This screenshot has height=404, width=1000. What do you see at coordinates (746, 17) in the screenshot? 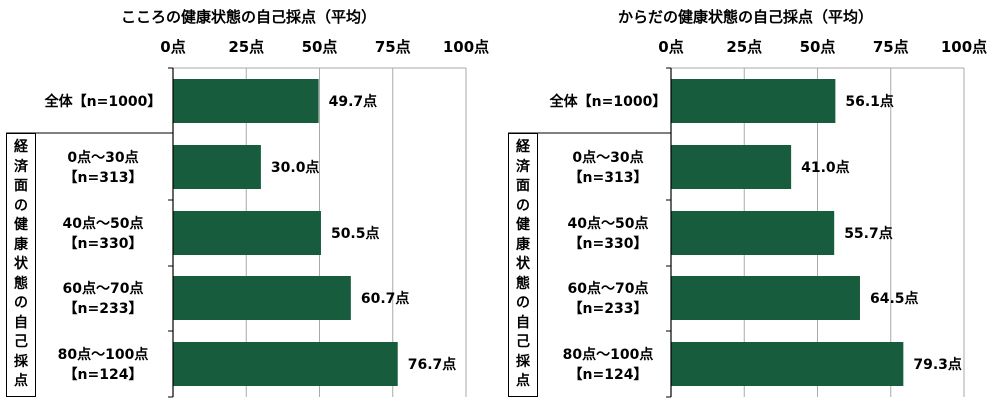
I see `chart-title: からだの健康状態の自己採点（平均）` at bounding box center [746, 17].